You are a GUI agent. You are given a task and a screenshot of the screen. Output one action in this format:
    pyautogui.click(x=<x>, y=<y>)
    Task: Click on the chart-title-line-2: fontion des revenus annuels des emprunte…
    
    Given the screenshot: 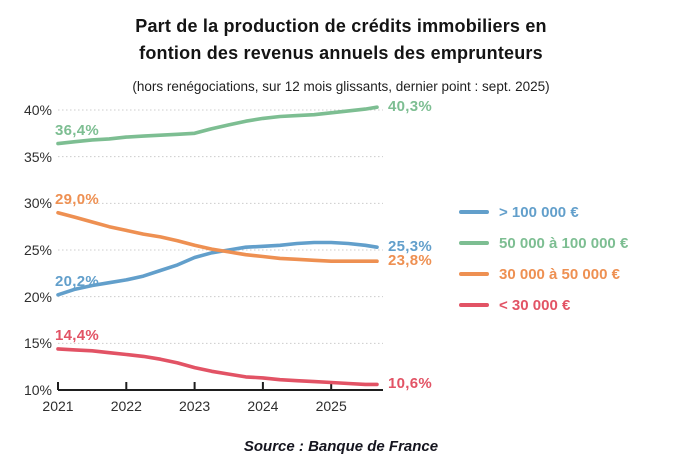 What is the action you would take?
    pyautogui.click(x=341, y=53)
    